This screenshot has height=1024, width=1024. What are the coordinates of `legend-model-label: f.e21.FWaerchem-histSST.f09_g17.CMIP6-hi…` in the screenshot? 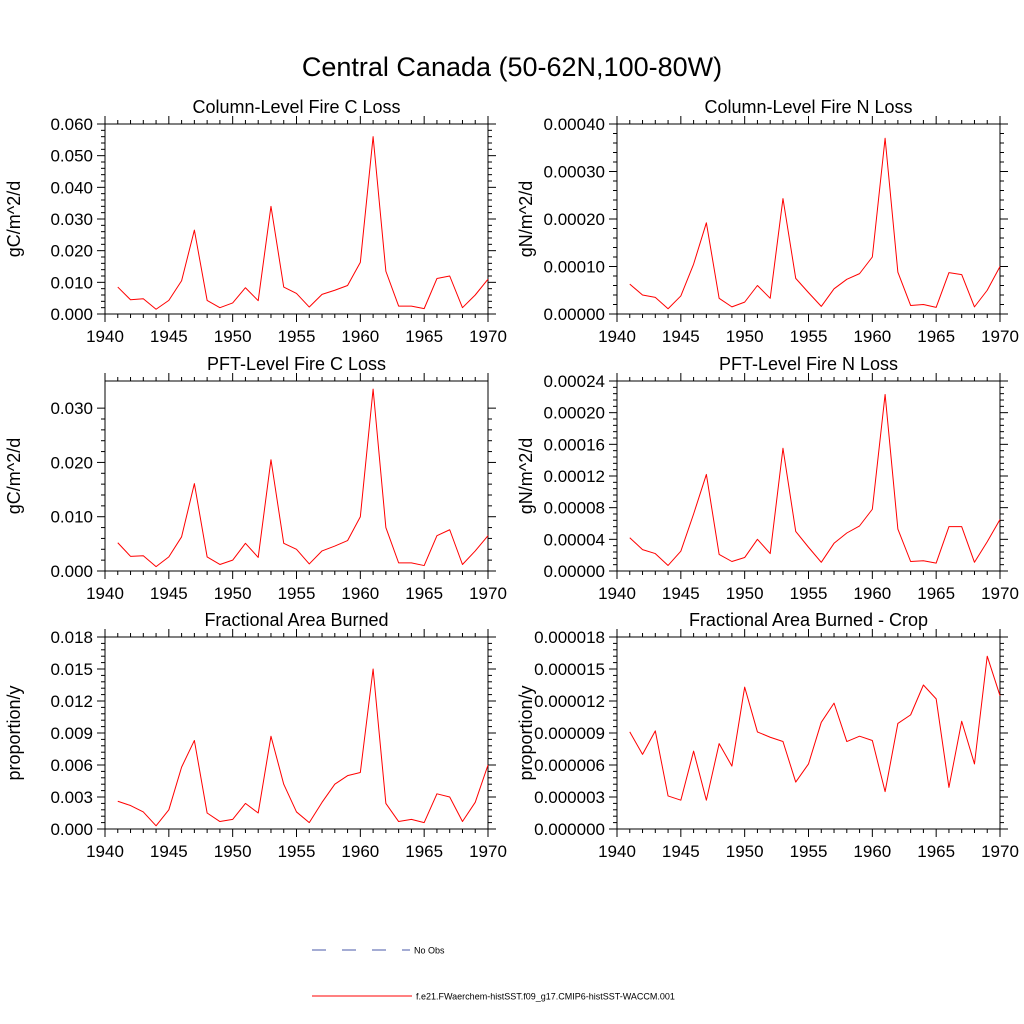 It's located at (545, 997).